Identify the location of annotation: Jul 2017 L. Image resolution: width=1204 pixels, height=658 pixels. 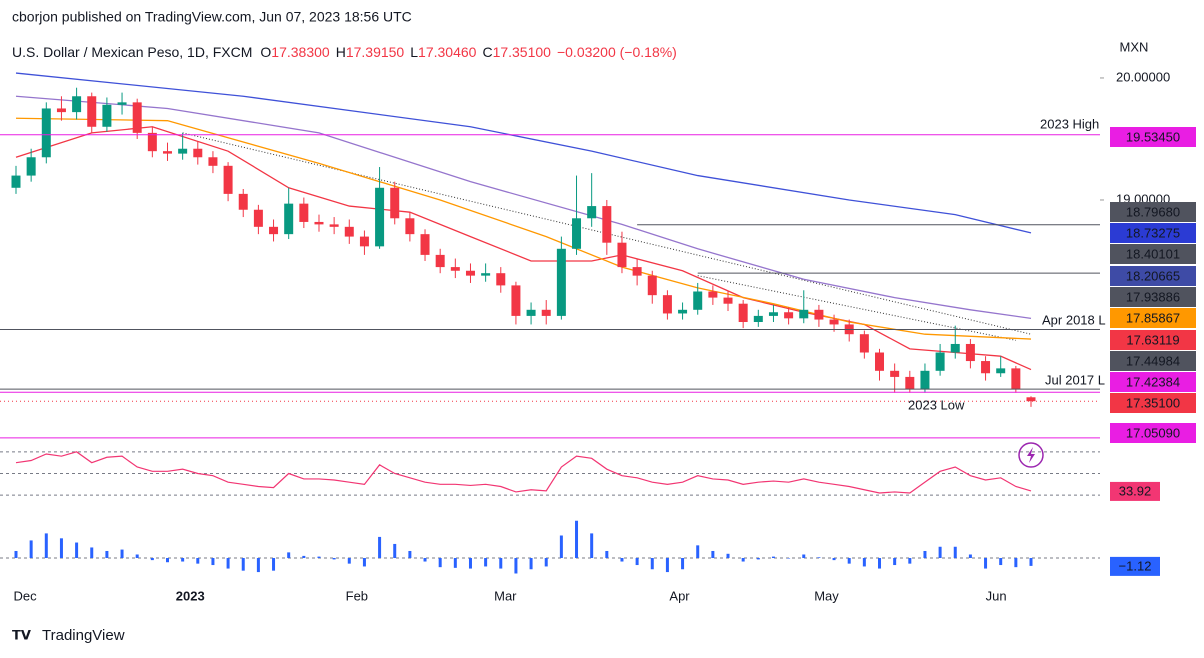
(1075, 379).